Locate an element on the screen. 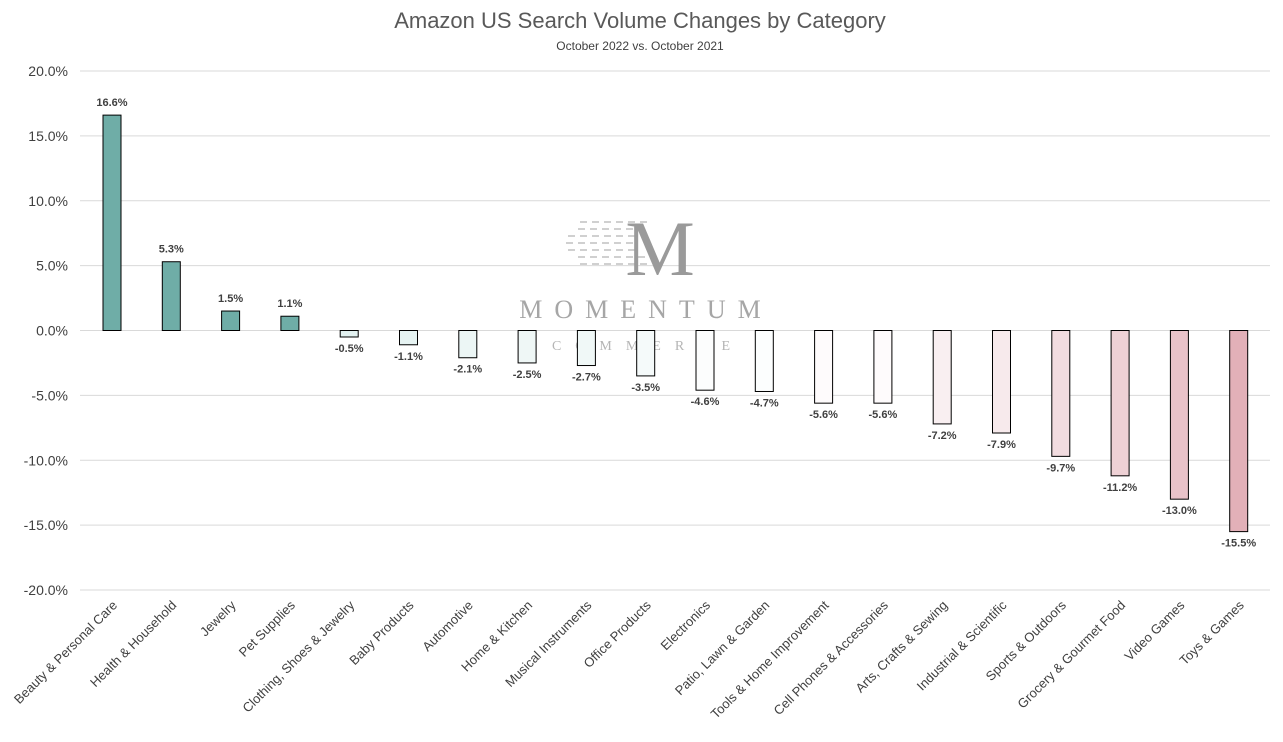  x-tick-label: Automotive is located at coordinates (447, 626).